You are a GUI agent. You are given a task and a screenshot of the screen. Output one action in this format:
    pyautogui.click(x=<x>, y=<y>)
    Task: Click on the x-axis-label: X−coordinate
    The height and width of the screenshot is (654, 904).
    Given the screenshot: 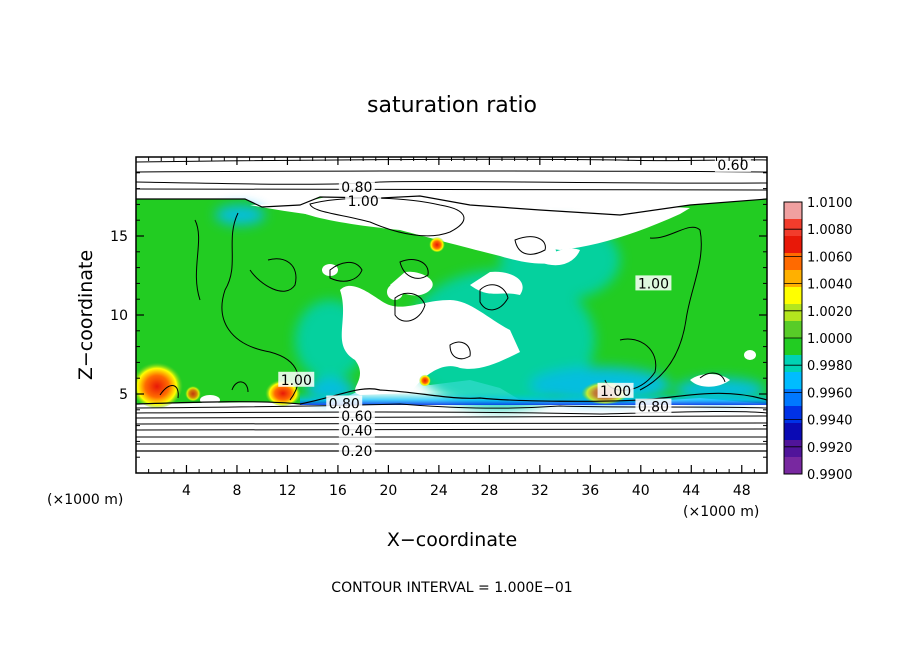 What is the action you would take?
    pyautogui.click(x=452, y=540)
    